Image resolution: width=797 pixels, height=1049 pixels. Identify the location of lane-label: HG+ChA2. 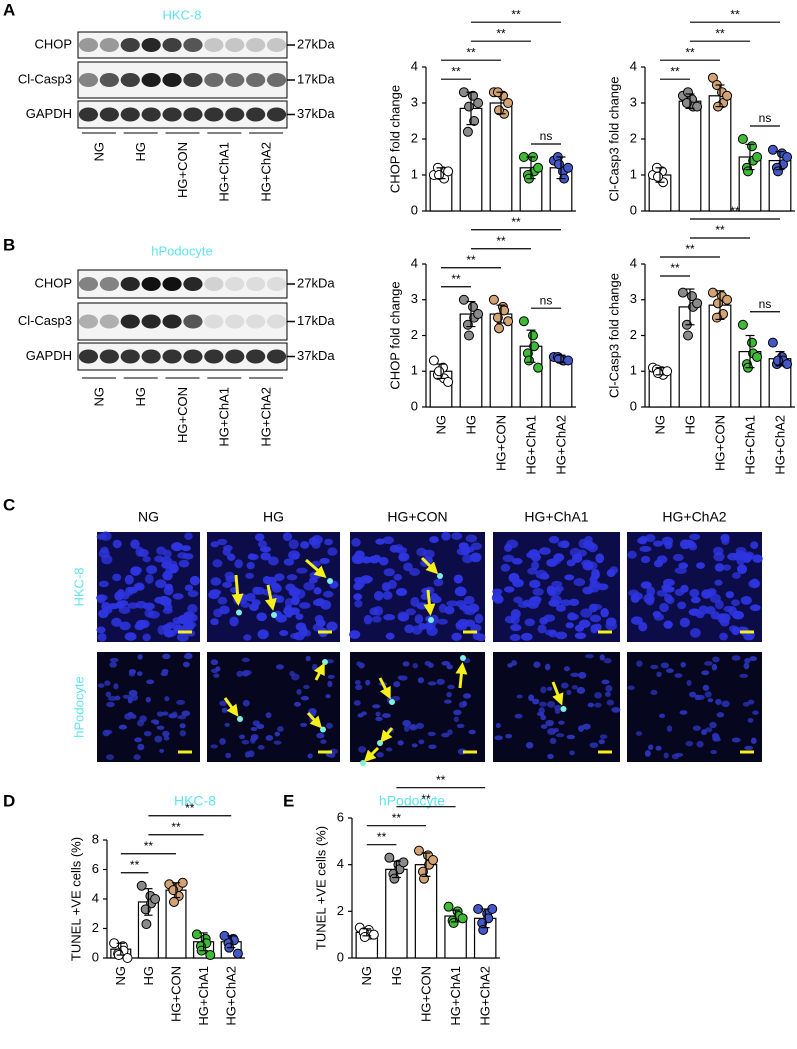
(266, 172).